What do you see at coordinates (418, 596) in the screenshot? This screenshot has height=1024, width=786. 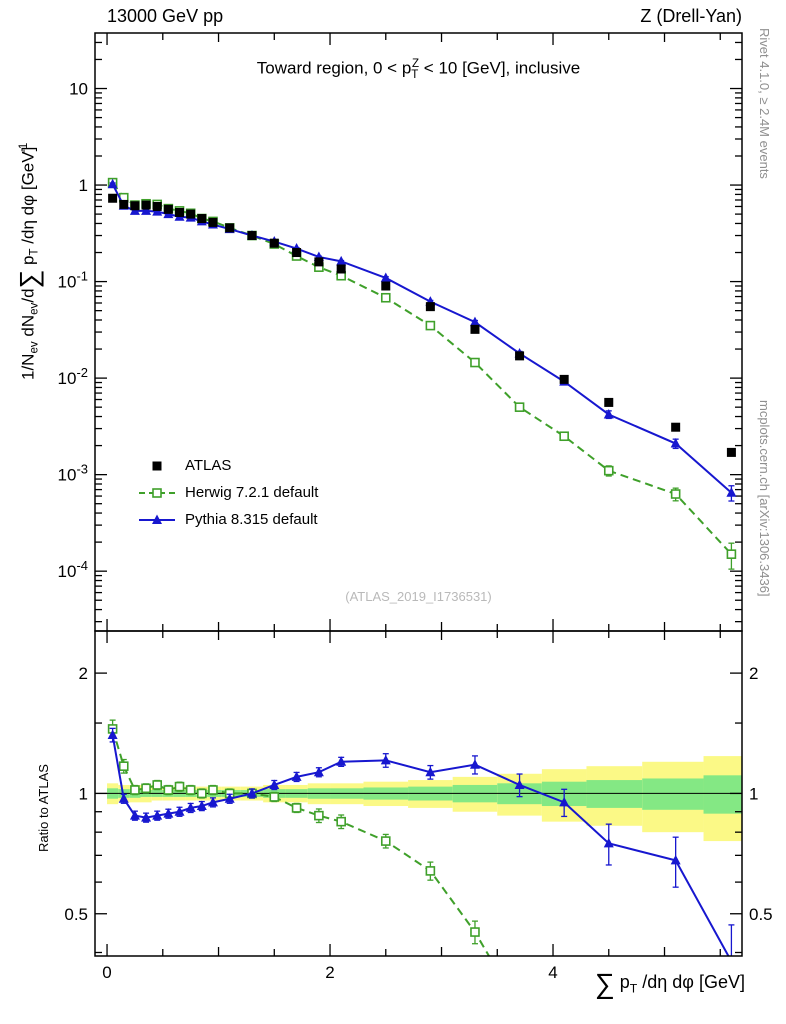 I see `analysis-id-watermark: (ATLAS_2019_I1736531)` at bounding box center [418, 596].